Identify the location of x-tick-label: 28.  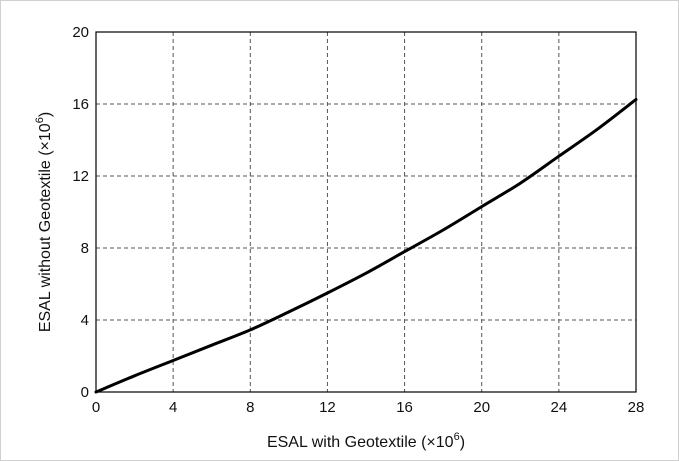
(636, 407).